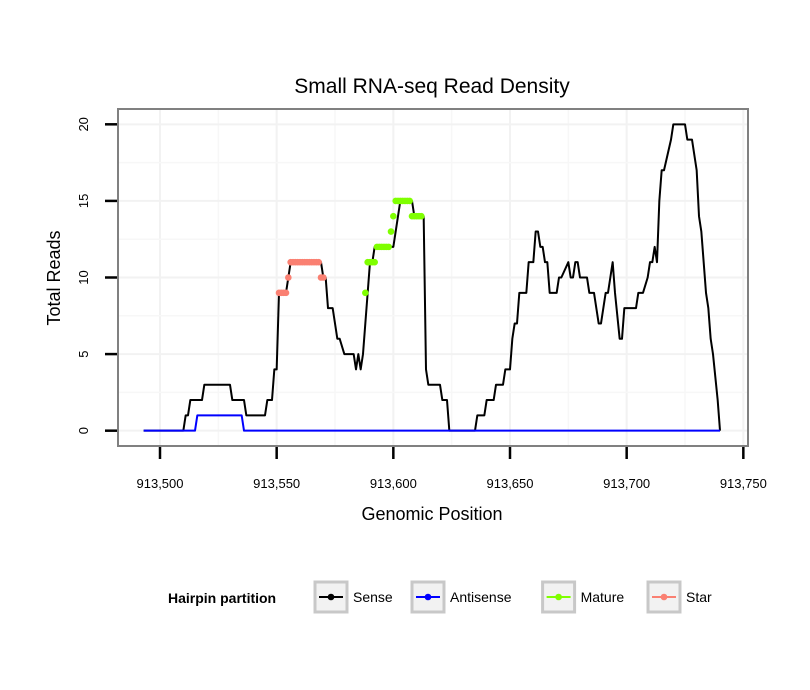  What do you see at coordinates (432, 86) in the screenshot?
I see `chart-title: Small RNA-seq Read Density` at bounding box center [432, 86].